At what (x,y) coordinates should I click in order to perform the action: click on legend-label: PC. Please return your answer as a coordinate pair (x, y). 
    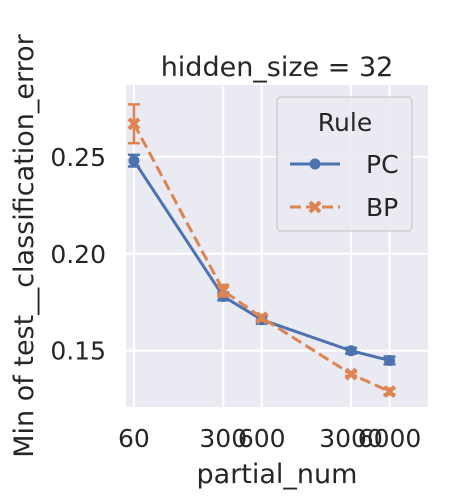
    Looking at the image, I should click on (382, 164).